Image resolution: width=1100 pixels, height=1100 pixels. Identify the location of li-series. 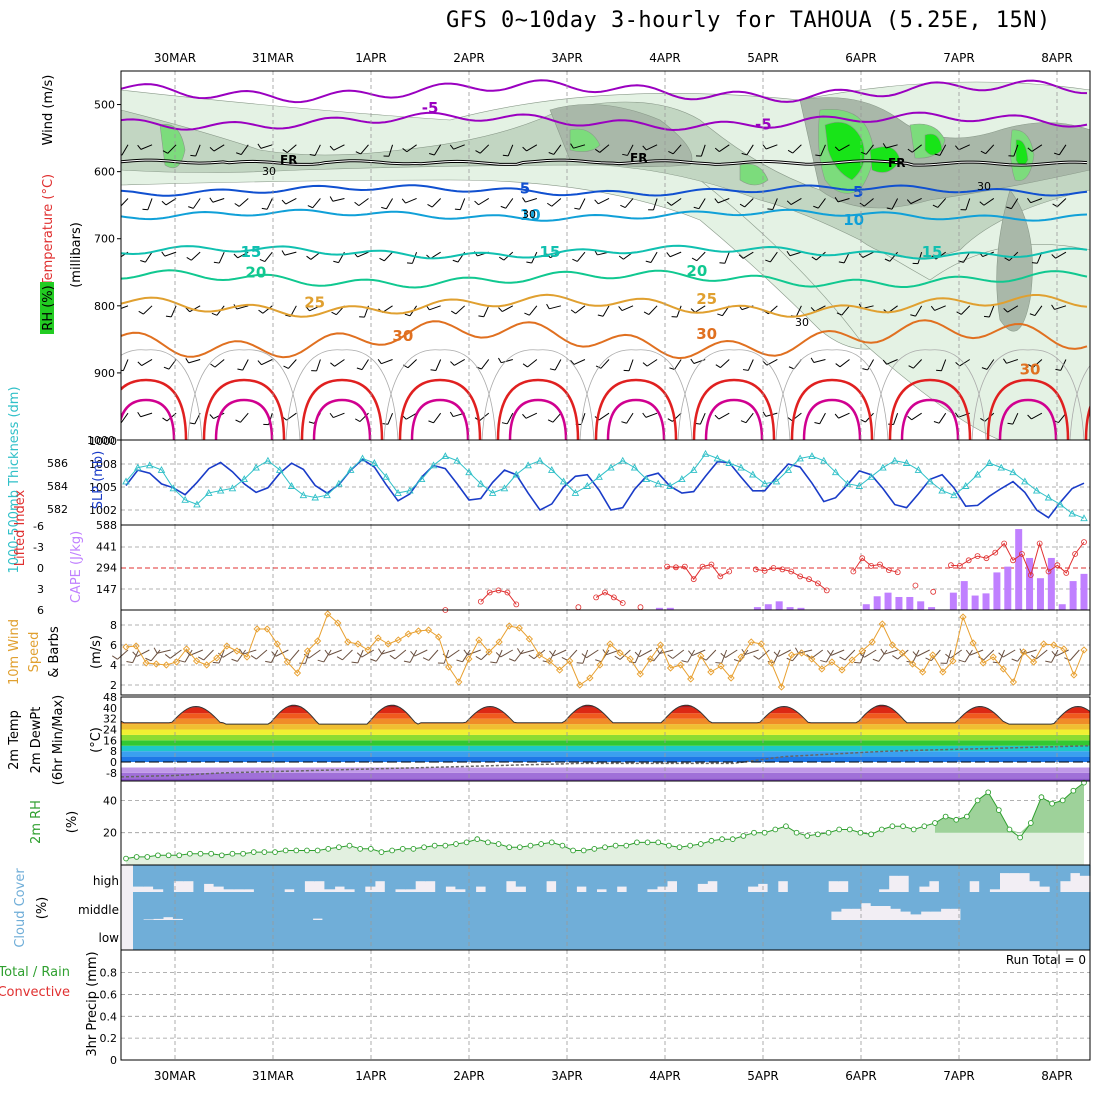
(791, 579).